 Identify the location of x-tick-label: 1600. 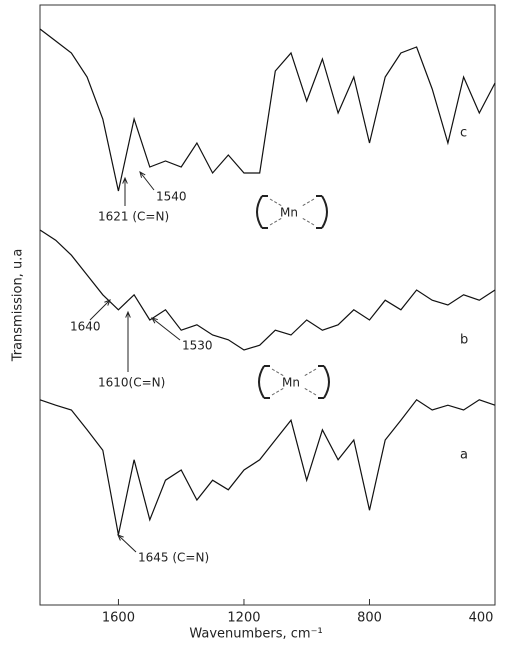
(118, 618).